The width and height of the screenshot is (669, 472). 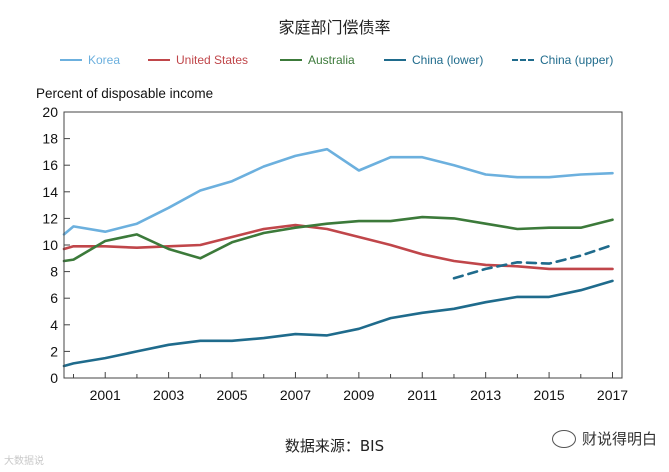 I want to click on x-tick-label: 2001, so click(x=105, y=395).